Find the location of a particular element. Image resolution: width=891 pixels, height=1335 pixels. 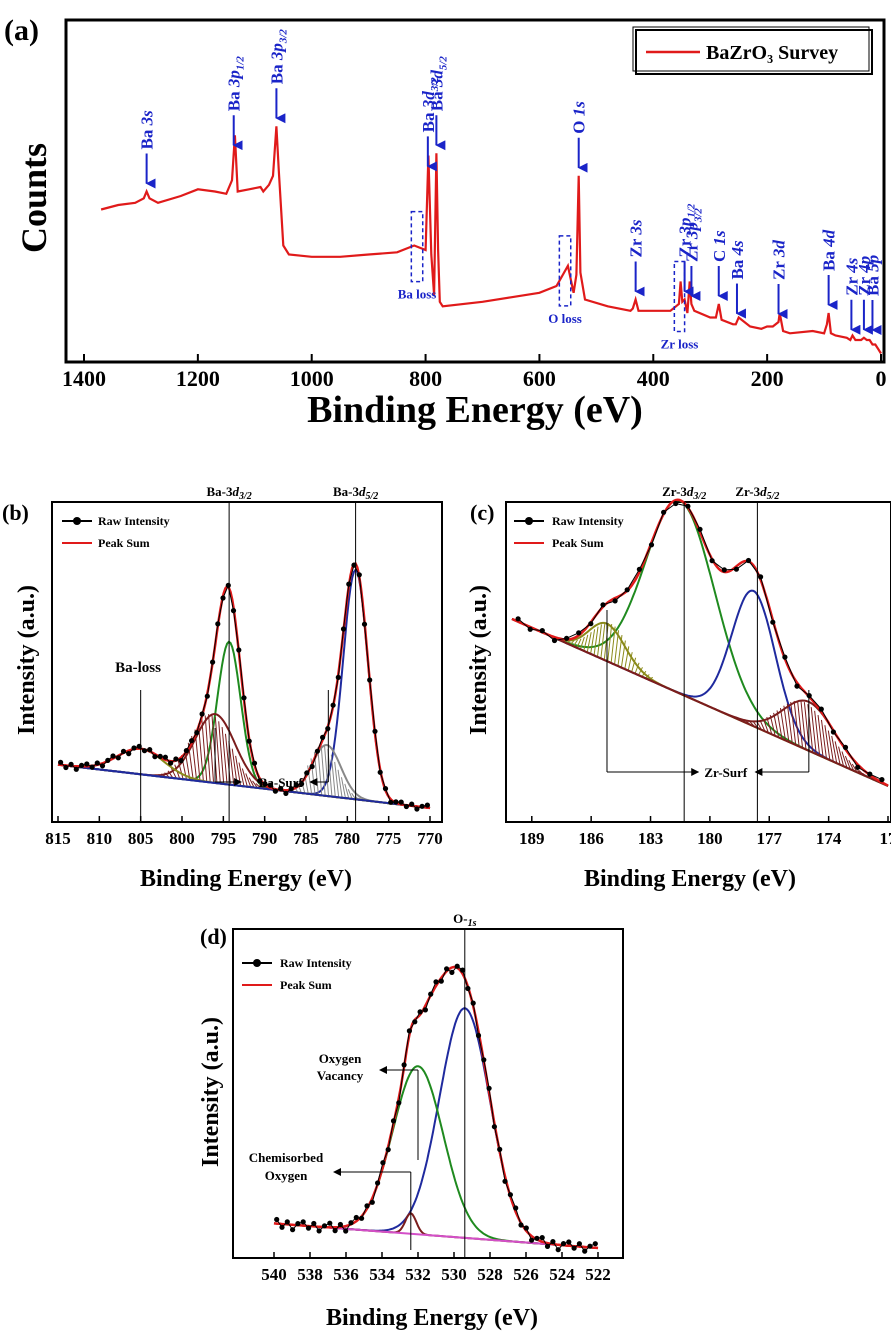

x-tick-label: 526 is located at coordinates (526, 1274).